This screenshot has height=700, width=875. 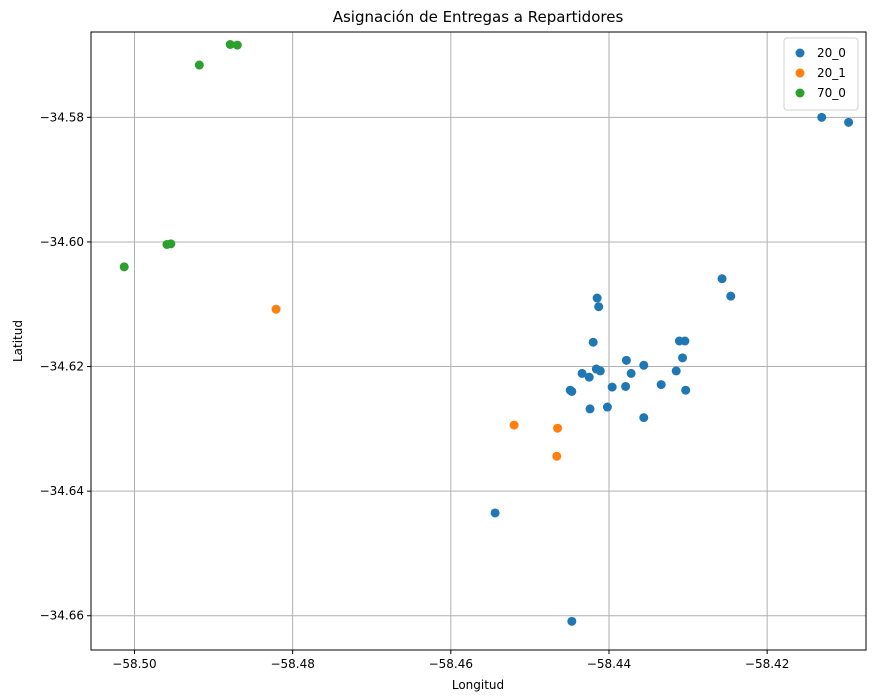 I want to click on legend: 20_0 20_1 70_0, so click(x=821, y=74).